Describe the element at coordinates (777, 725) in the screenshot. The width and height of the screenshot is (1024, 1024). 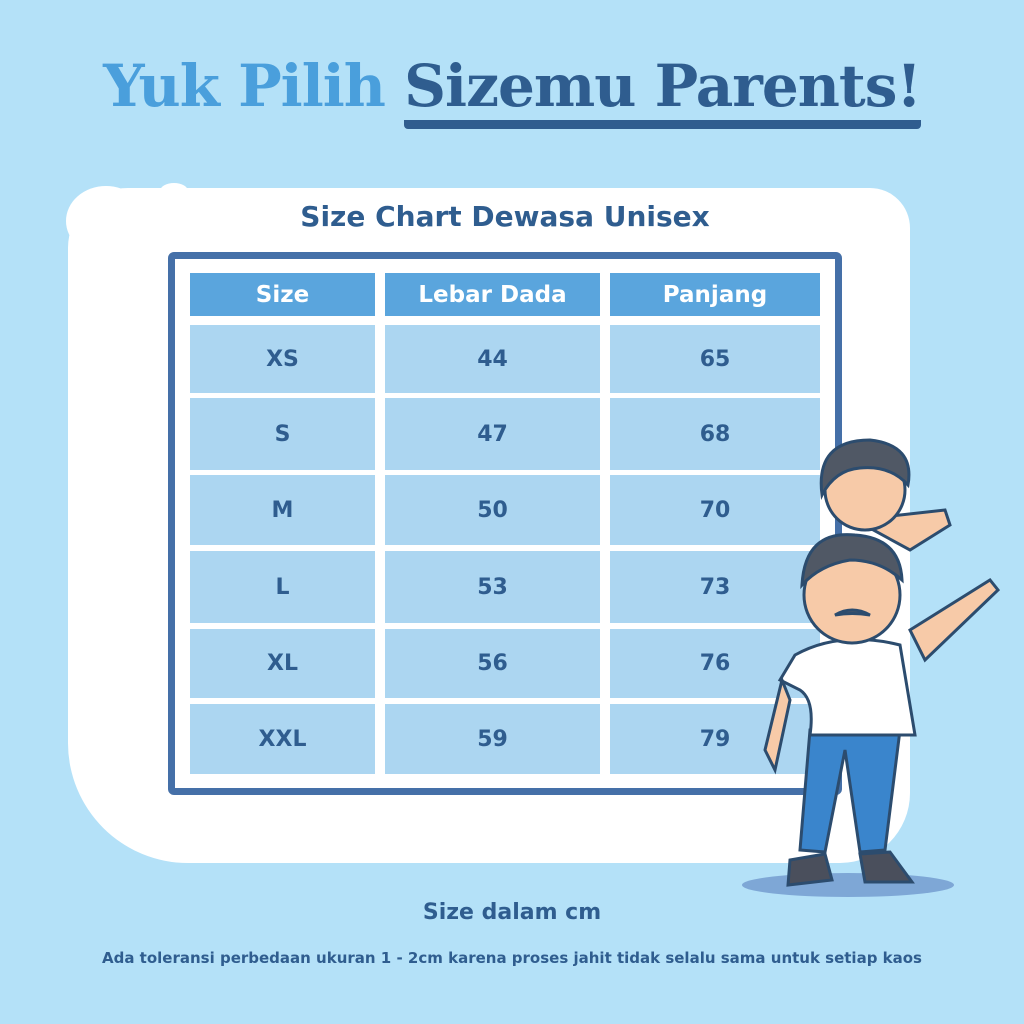
I see `arm-left` at that location.